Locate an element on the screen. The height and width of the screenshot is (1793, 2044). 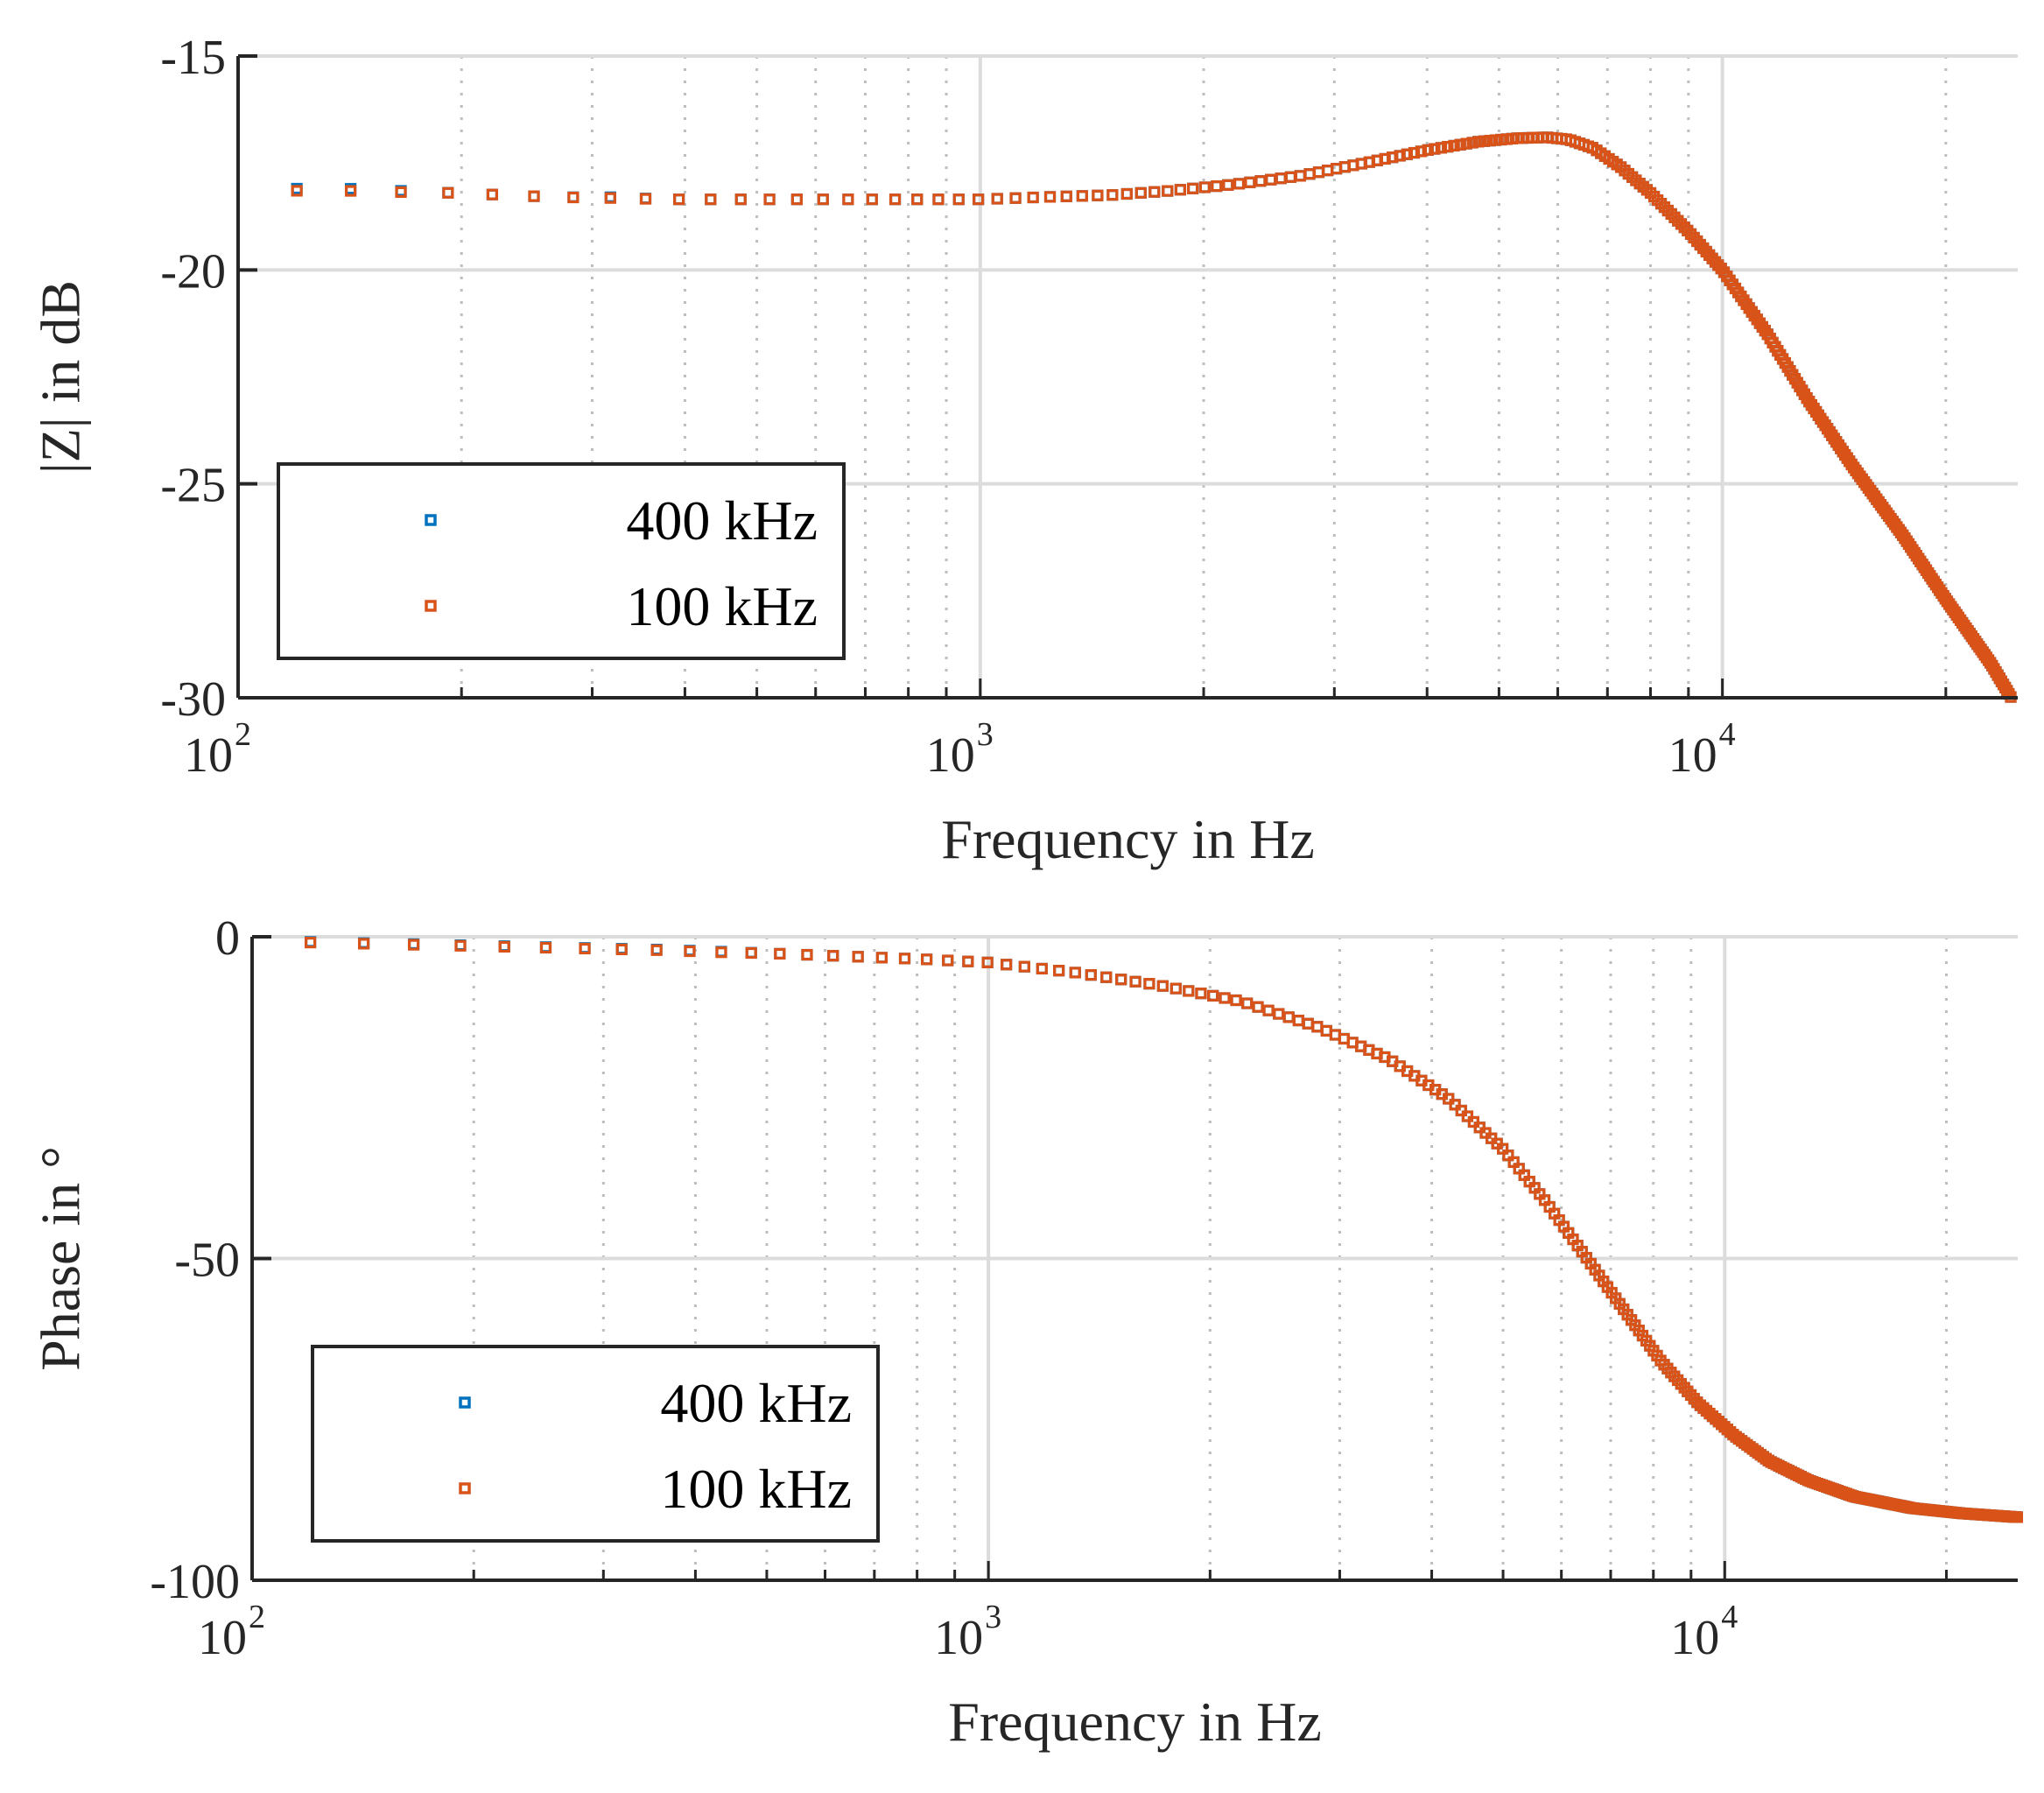
phase-x-tick-exponent: 3 is located at coordinates (993, 1617).